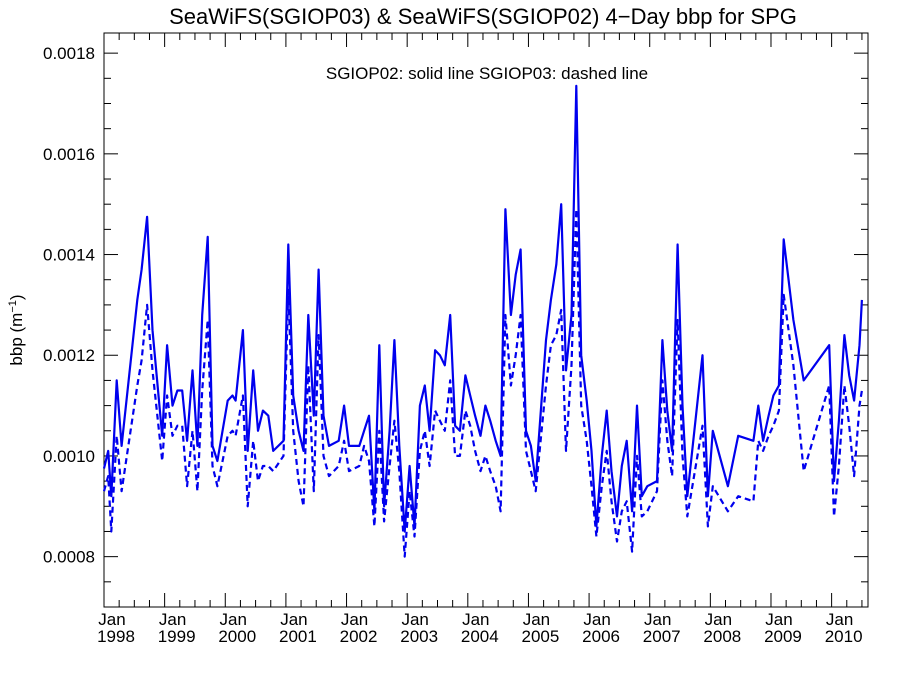 The image size is (900, 675). What do you see at coordinates (722, 636) in the screenshot?
I see `x-tick-year-label: 2008` at bounding box center [722, 636].